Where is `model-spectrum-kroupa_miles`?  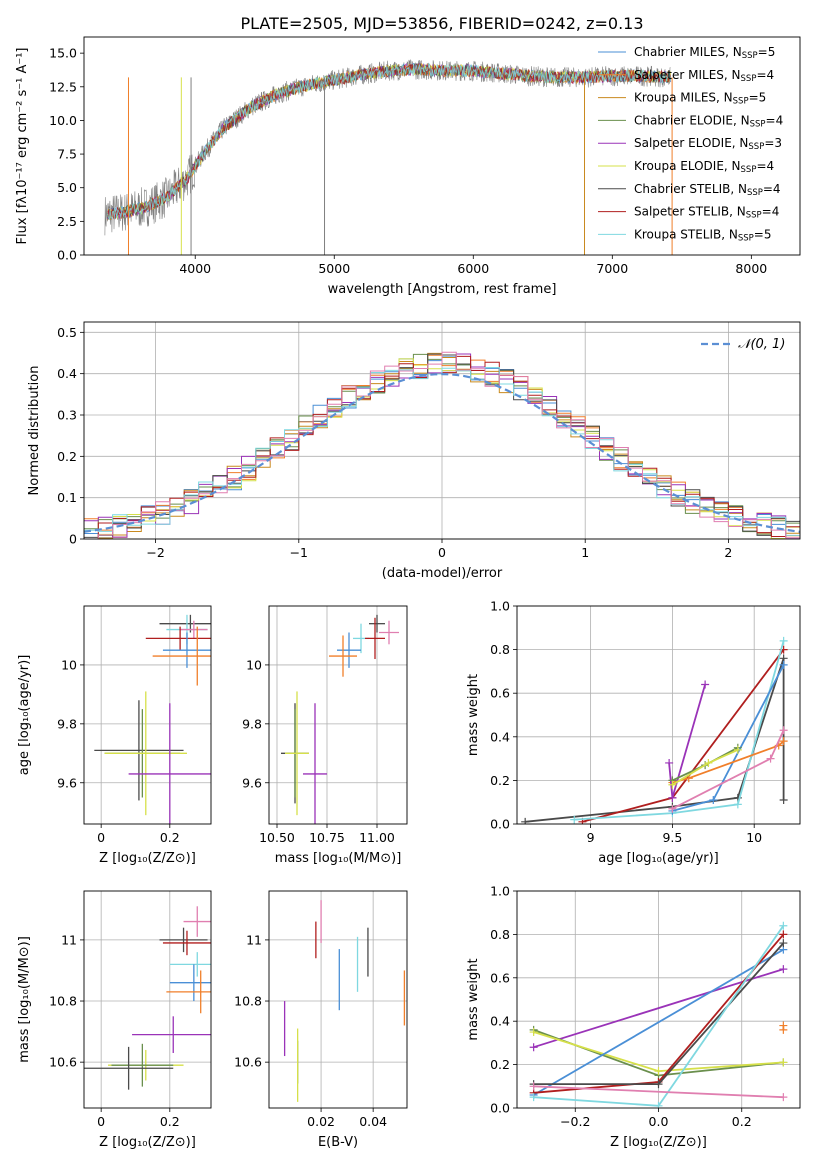
model-spectrum-kroupa_miles is located at coordinates (389, 142).